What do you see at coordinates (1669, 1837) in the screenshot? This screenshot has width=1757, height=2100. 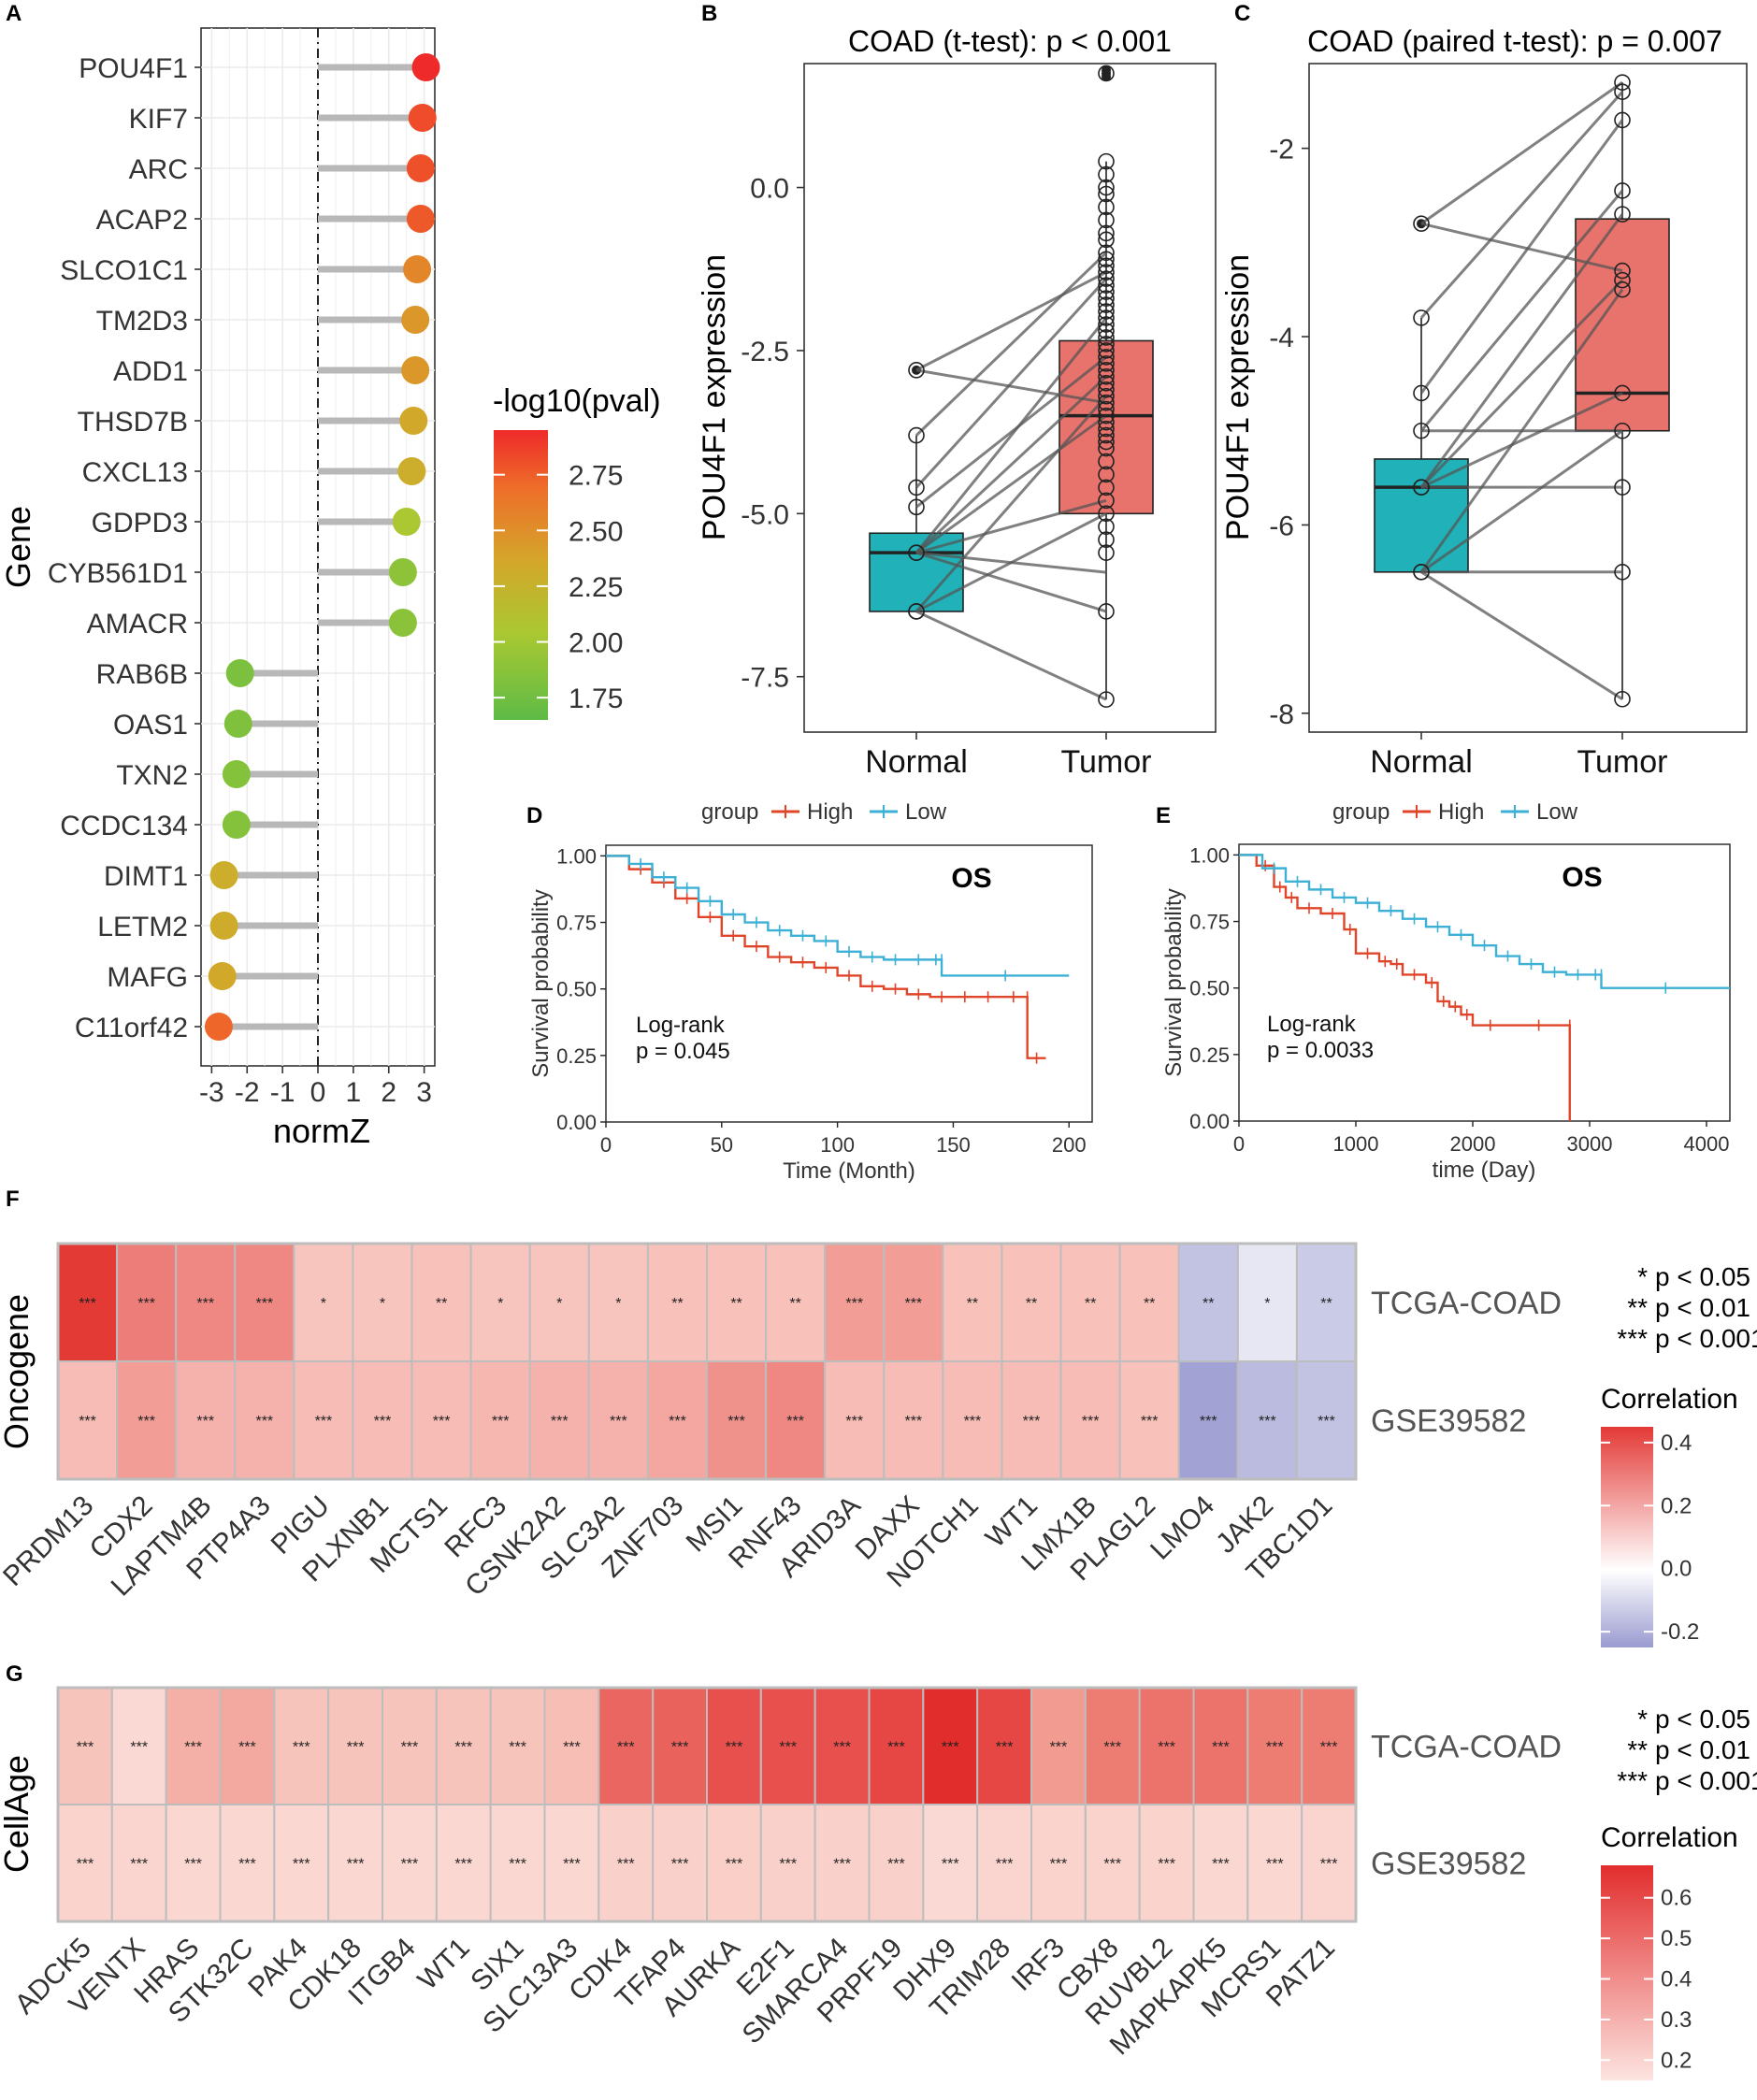 I see `heatmap-legend-title: Correlation` at bounding box center [1669, 1837].